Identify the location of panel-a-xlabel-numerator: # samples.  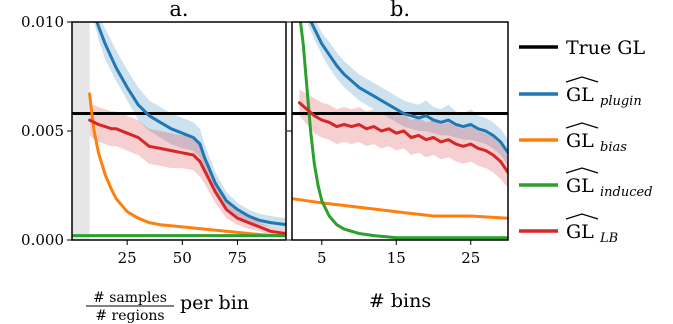
(130, 298).